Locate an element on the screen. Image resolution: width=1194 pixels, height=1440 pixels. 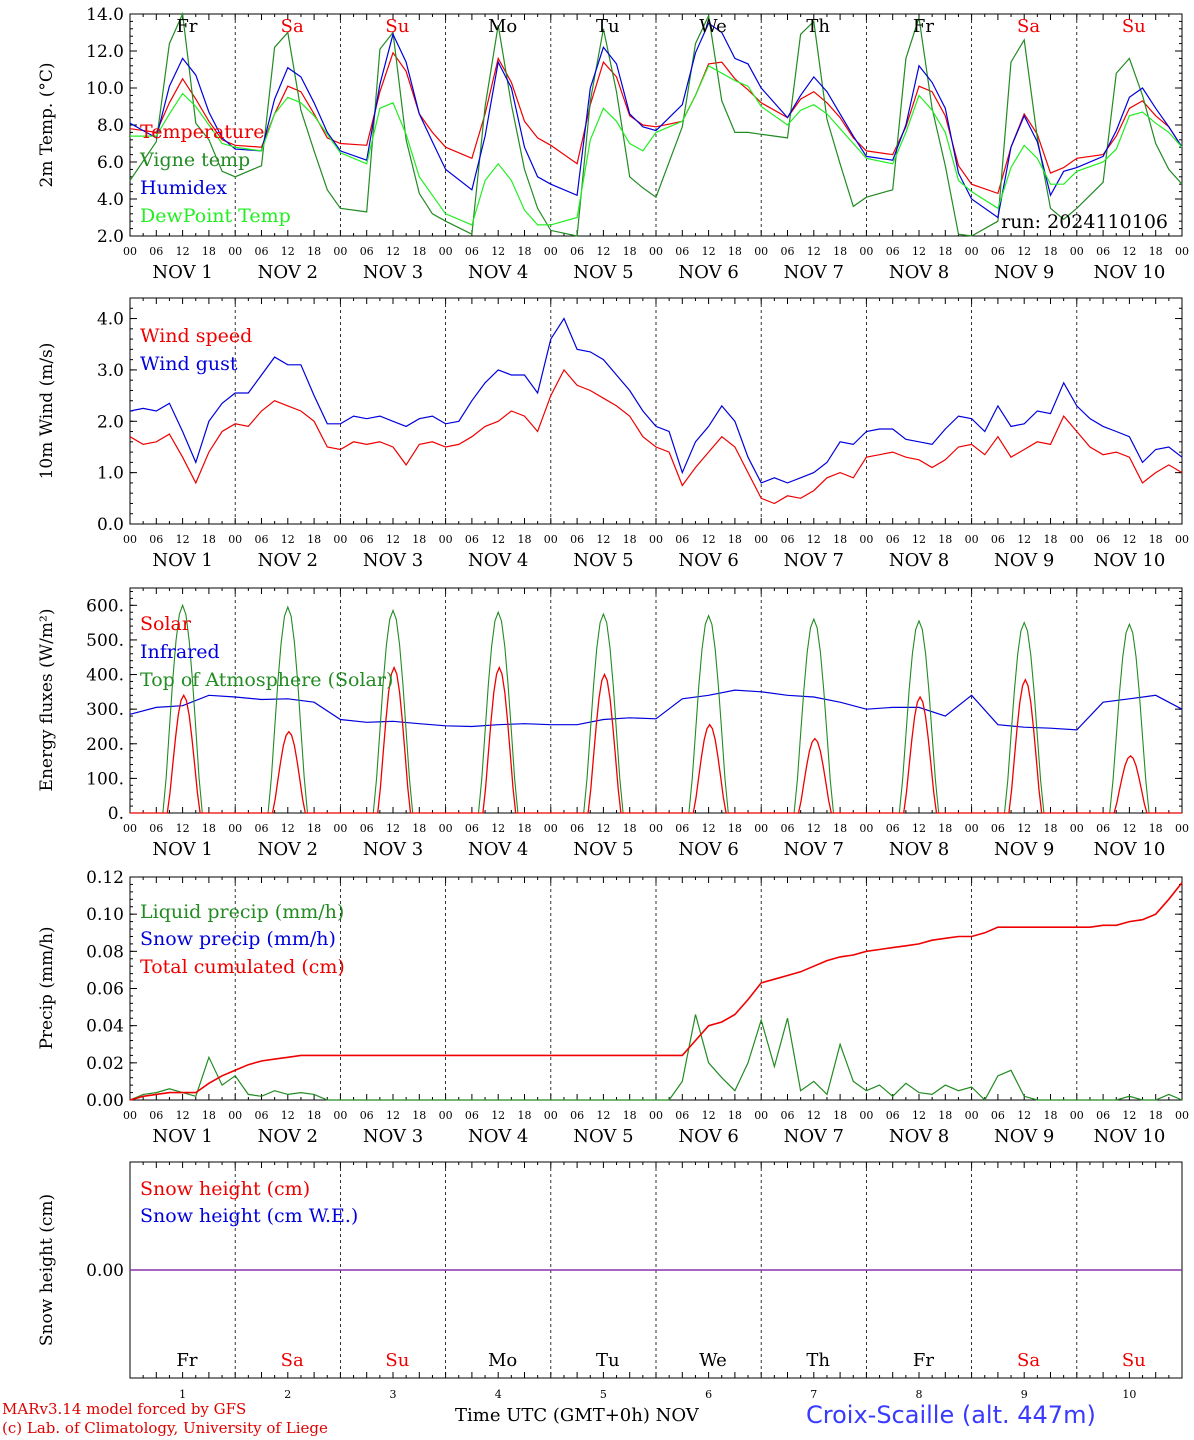
y-axis-label: Snow height (cm) is located at coordinates (47, 1270).